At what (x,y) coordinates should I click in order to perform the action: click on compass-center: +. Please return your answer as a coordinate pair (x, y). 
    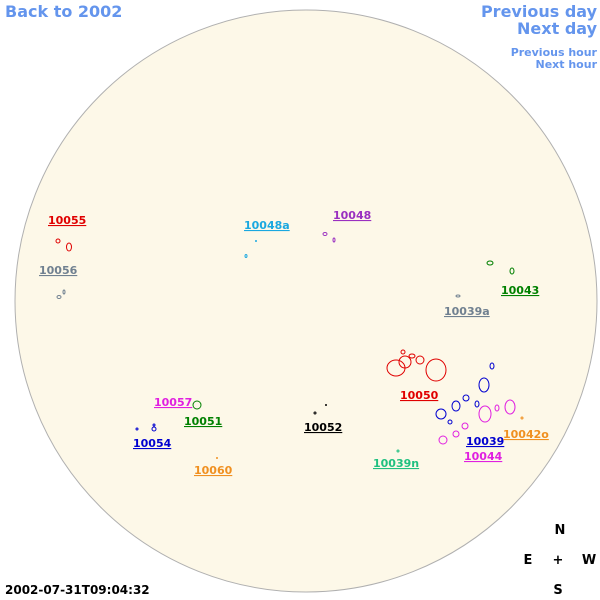
    Looking at the image, I should click on (558, 560).